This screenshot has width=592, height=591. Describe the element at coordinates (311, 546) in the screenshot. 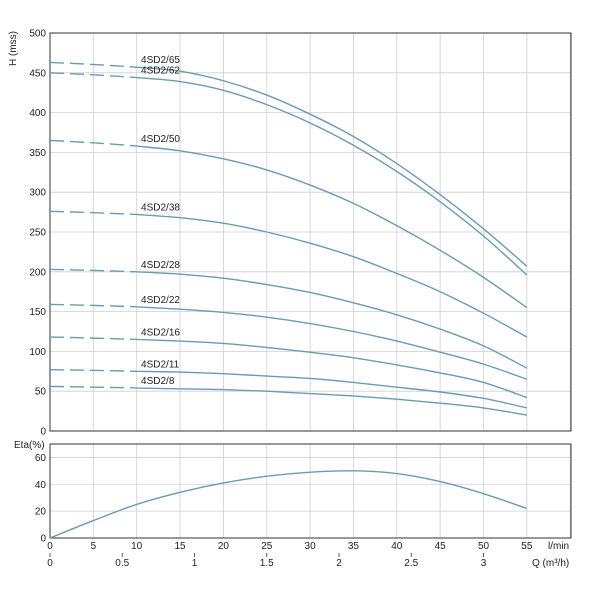

I see `x-lmin-tick-label: 30` at that location.